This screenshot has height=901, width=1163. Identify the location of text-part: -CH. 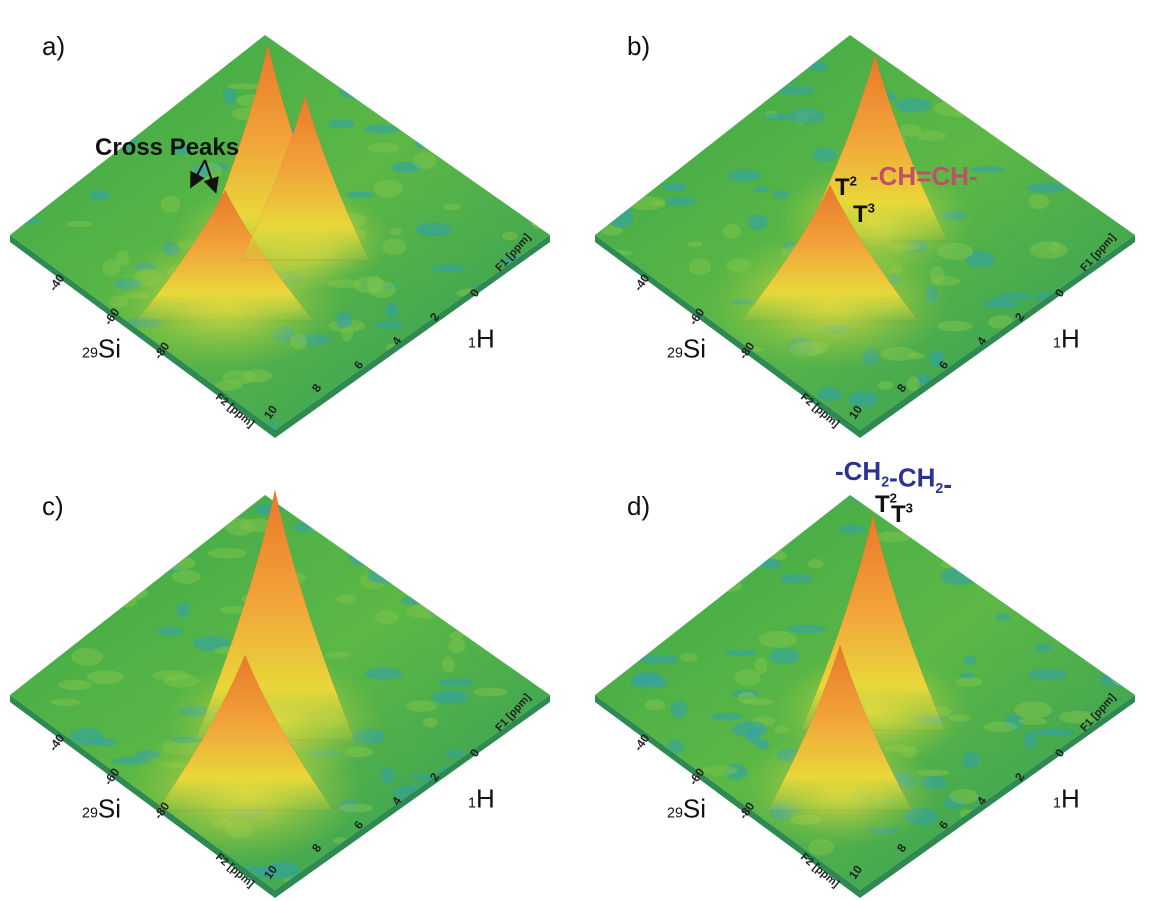
(858, 471).